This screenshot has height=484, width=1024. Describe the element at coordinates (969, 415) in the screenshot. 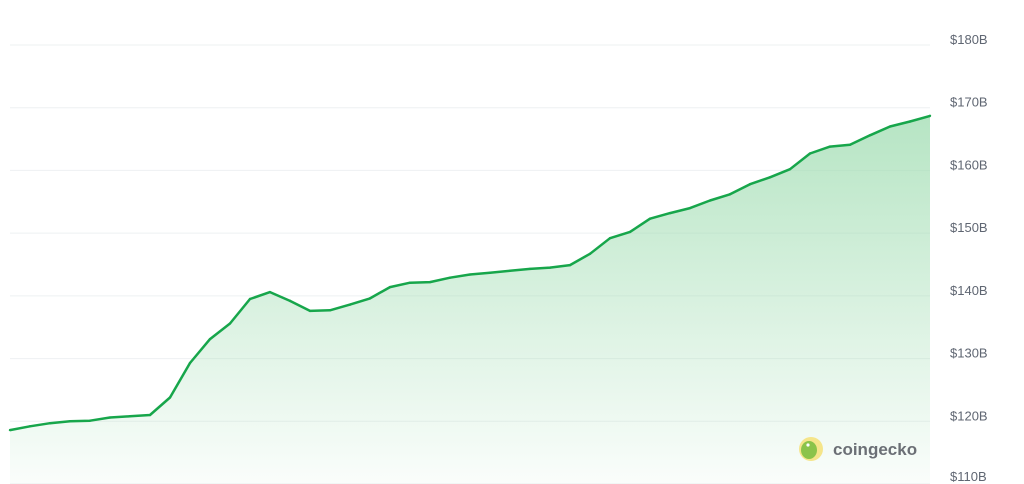

I see `y-tick-label: $120B` at that location.